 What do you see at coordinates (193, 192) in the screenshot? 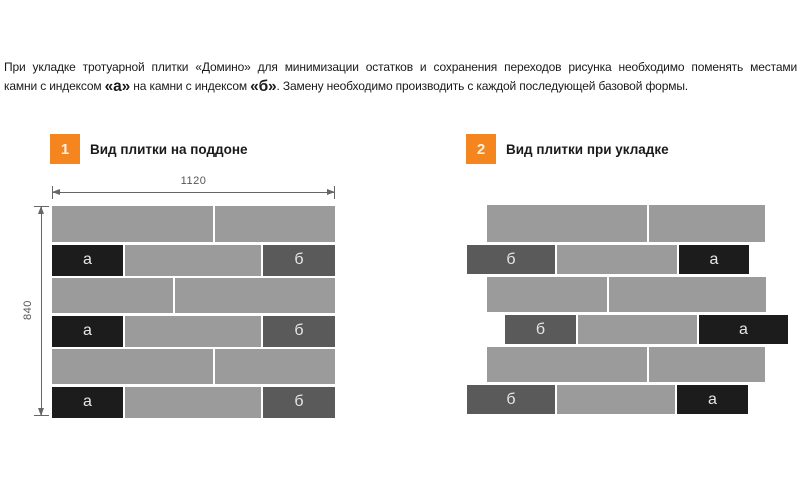
I see `width-dimension-line` at bounding box center [193, 192].